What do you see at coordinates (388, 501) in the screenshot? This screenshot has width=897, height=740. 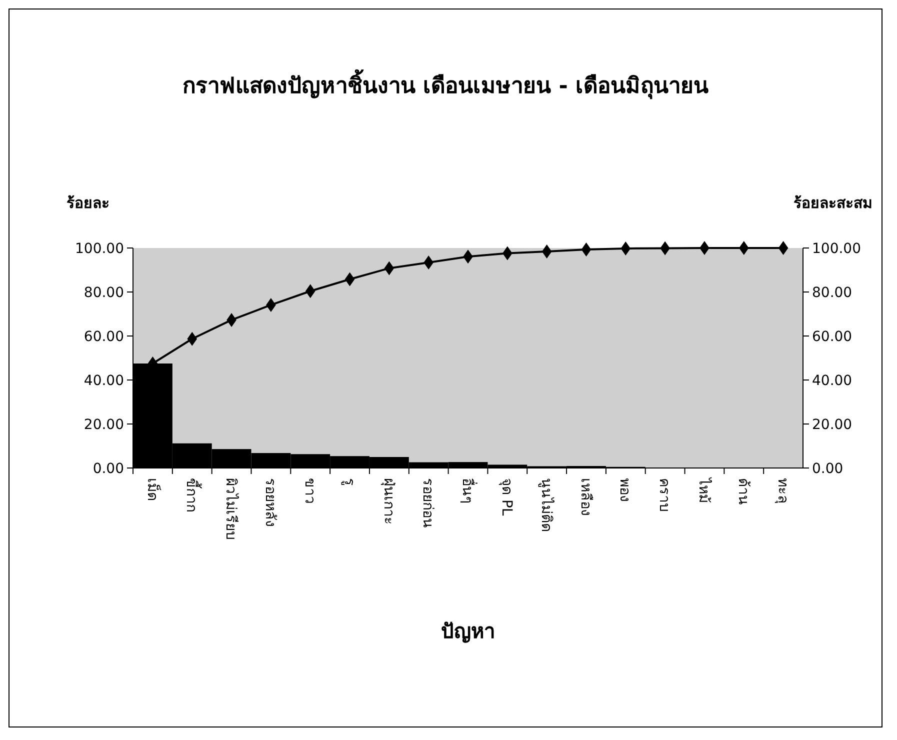 I see `x-tick-label: ฝุ่นเกาะ` at bounding box center [388, 501].